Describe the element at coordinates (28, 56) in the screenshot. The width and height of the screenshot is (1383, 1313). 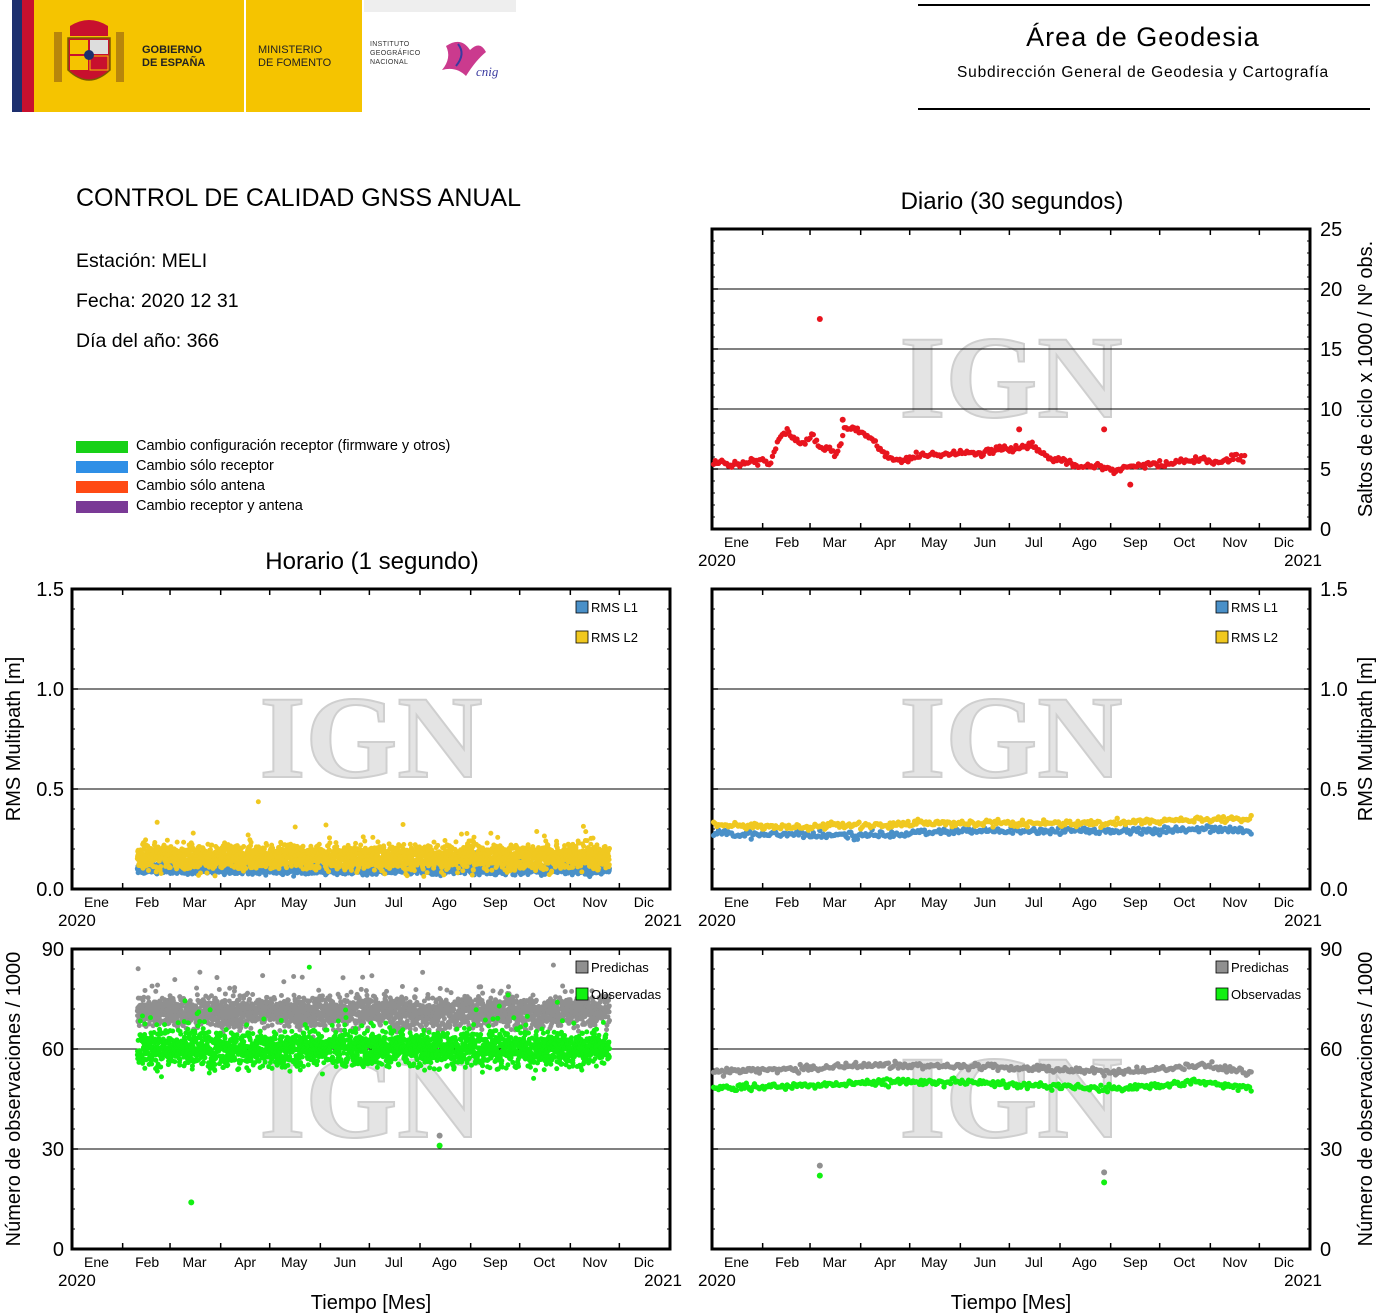
I see `flag-stripe-red` at that location.